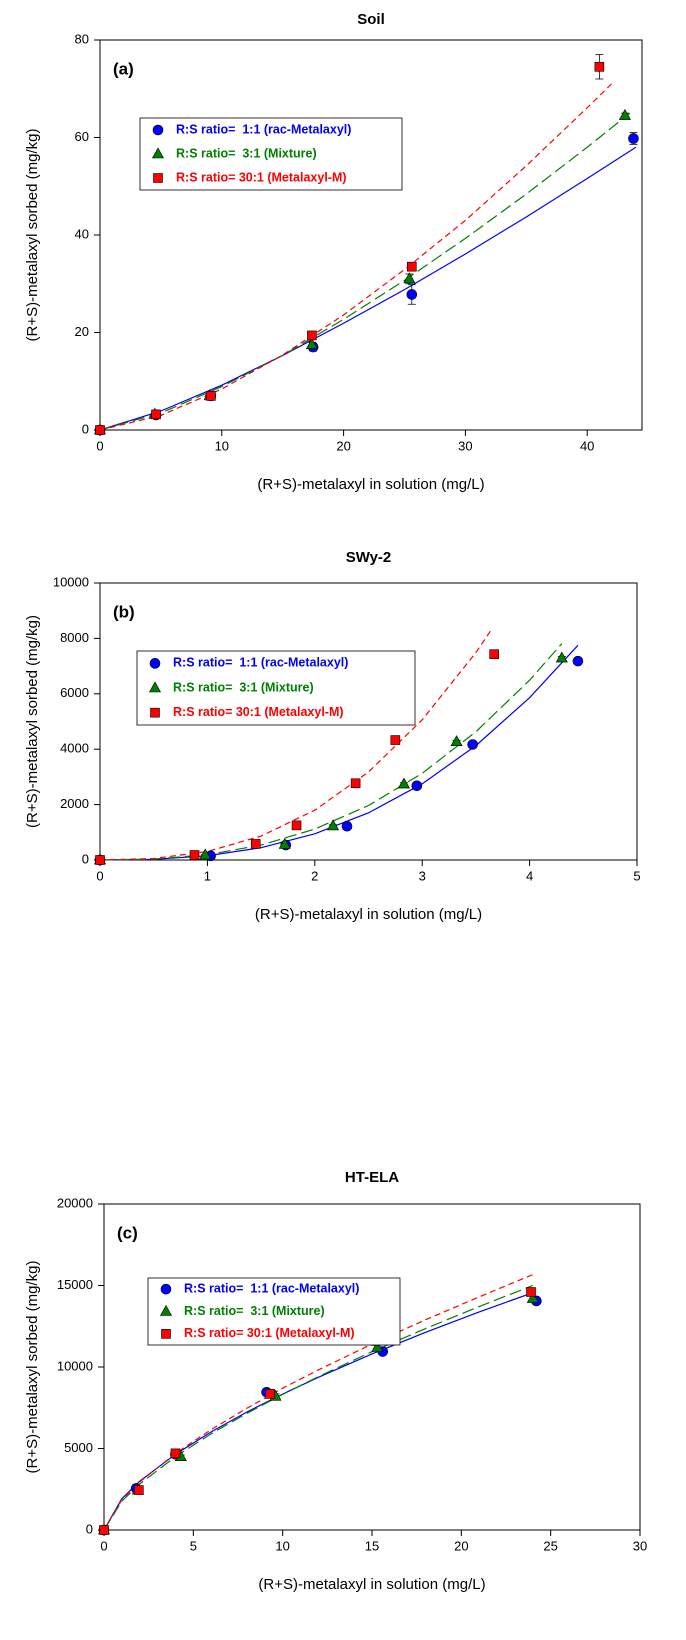  I want to click on legend-box, so click(271, 154).